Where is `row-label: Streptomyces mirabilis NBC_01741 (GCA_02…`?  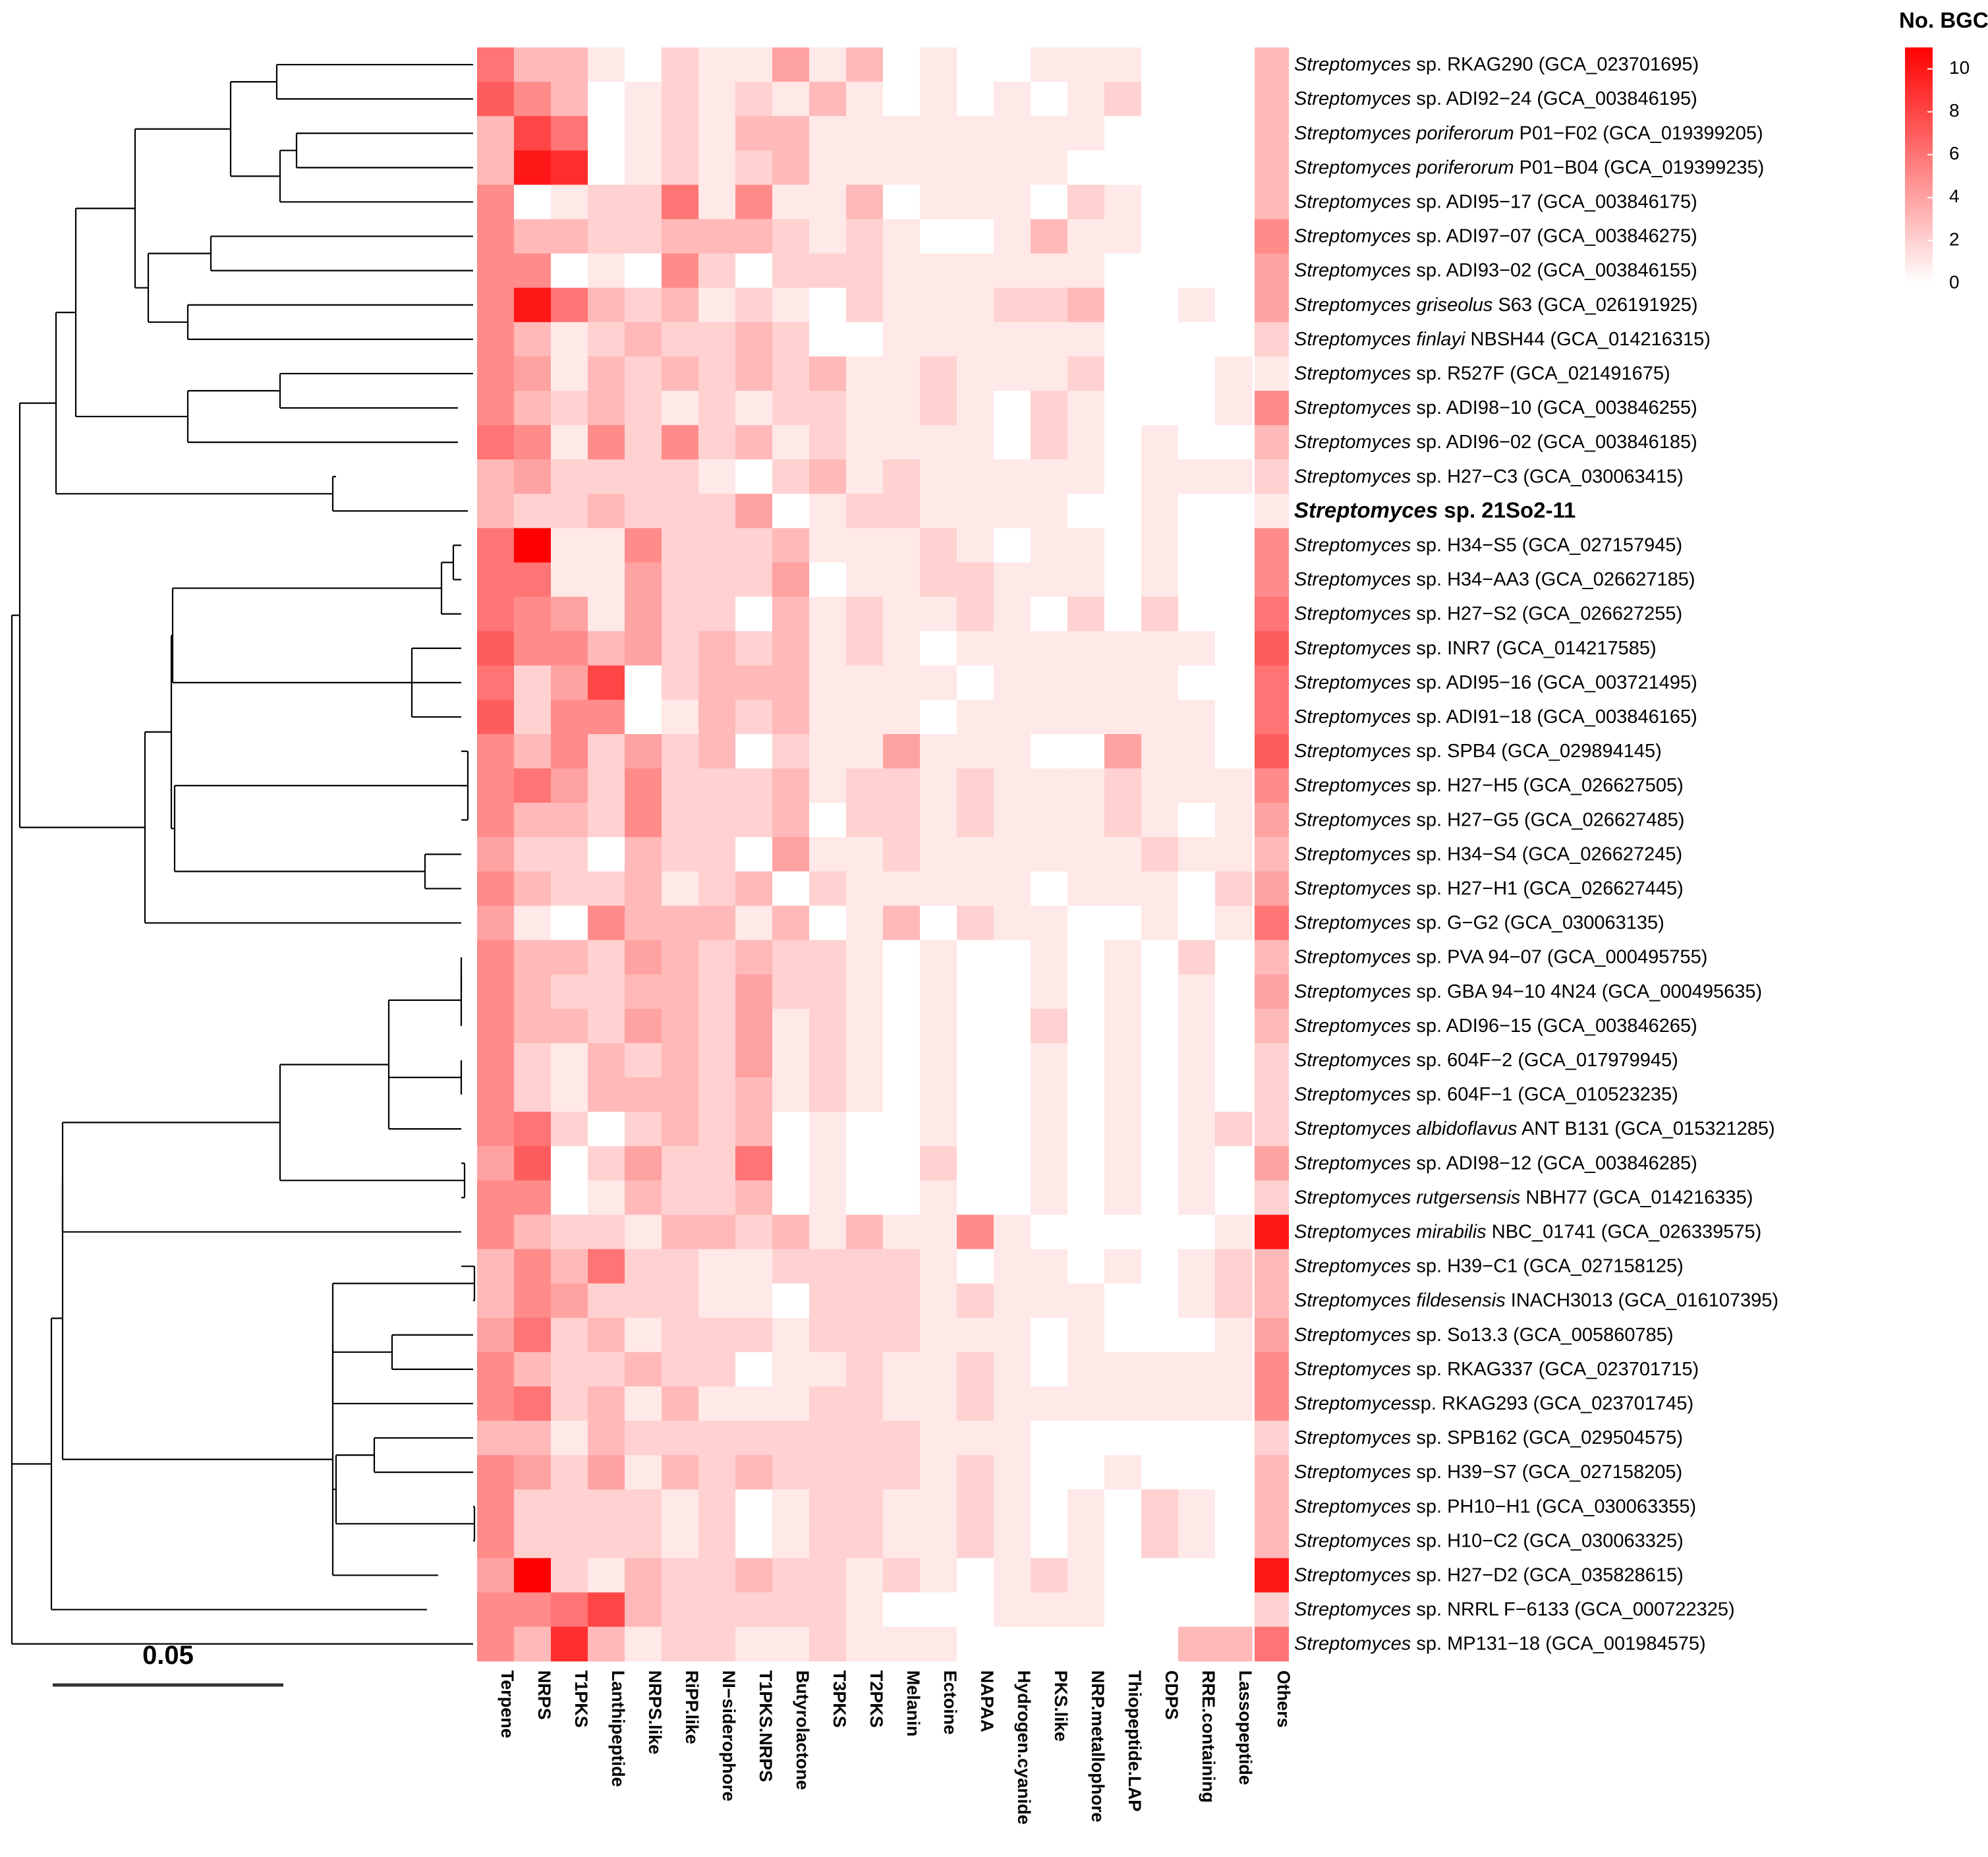 row-label: Streptomyces mirabilis NBC_01741 (GCA_02… is located at coordinates (1527, 1232).